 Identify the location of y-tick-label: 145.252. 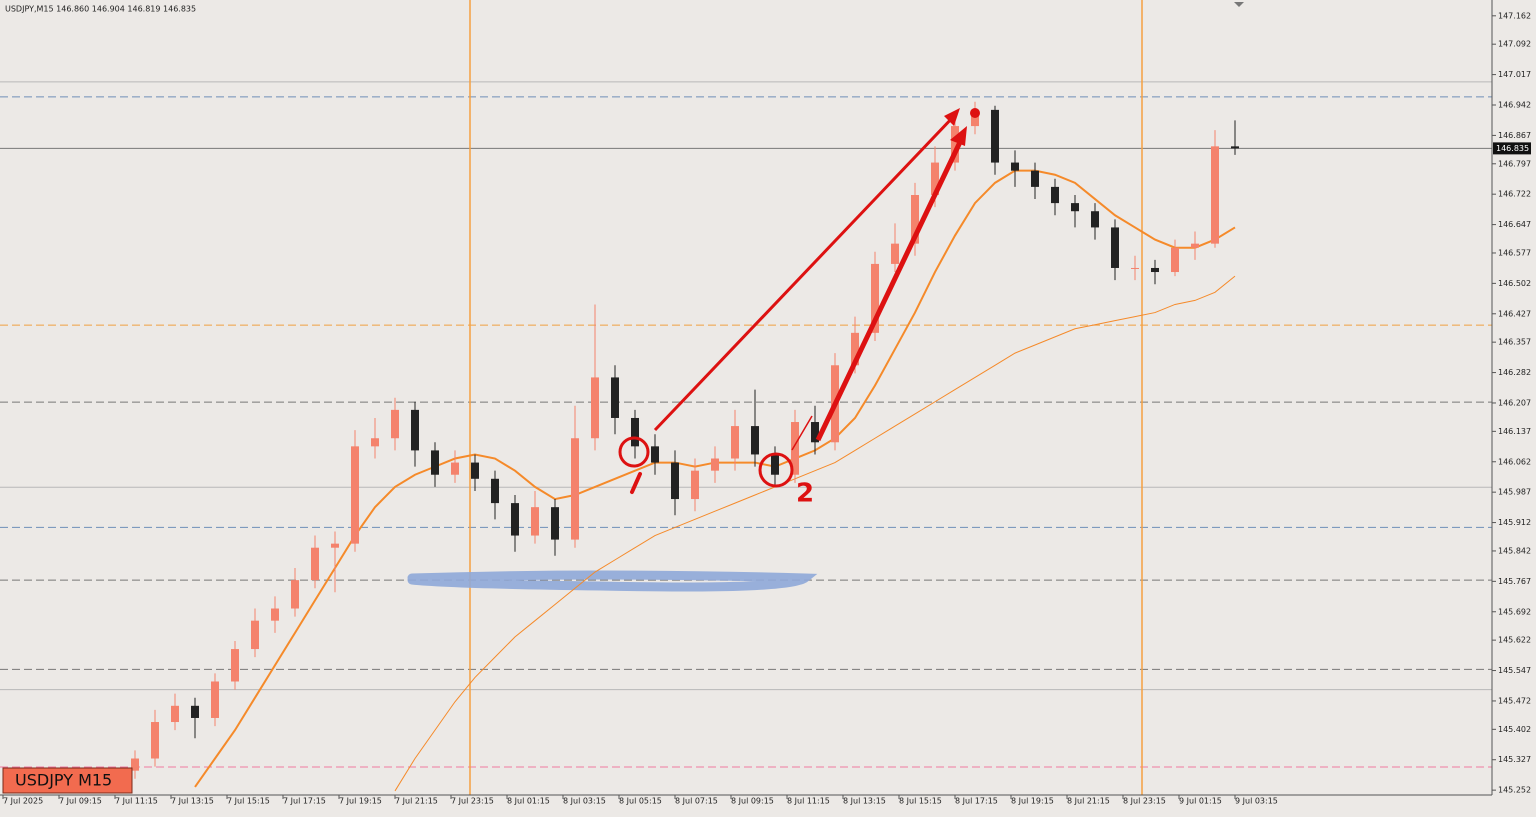
(1514, 790).